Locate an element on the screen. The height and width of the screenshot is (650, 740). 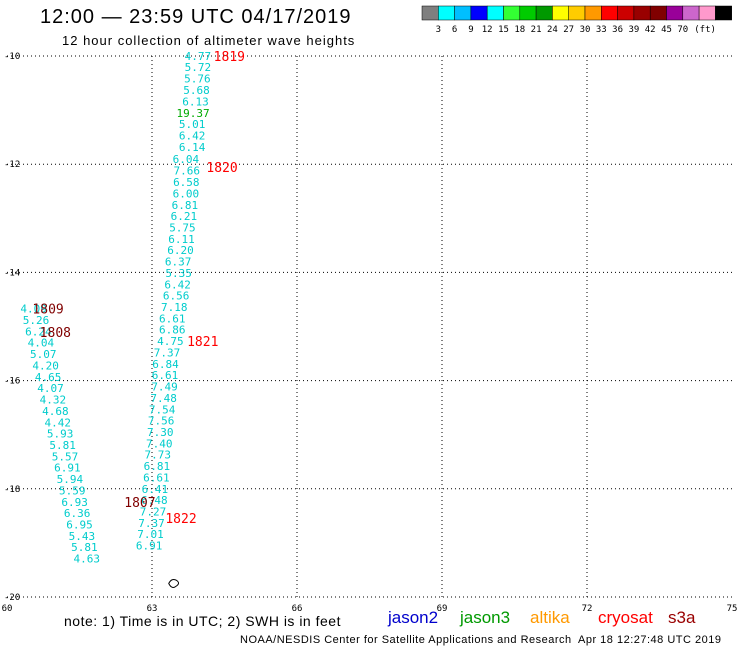
wave-height-value: 7.27 is located at coordinates (153, 512).